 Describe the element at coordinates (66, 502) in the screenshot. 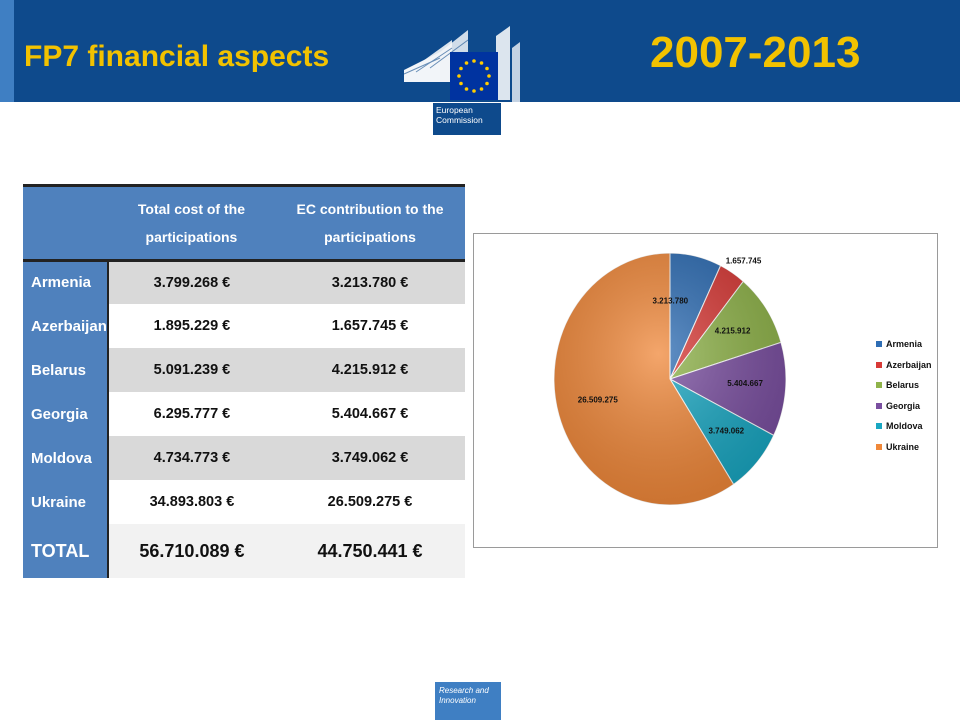

I see `country-cell: Ukraine` at that location.